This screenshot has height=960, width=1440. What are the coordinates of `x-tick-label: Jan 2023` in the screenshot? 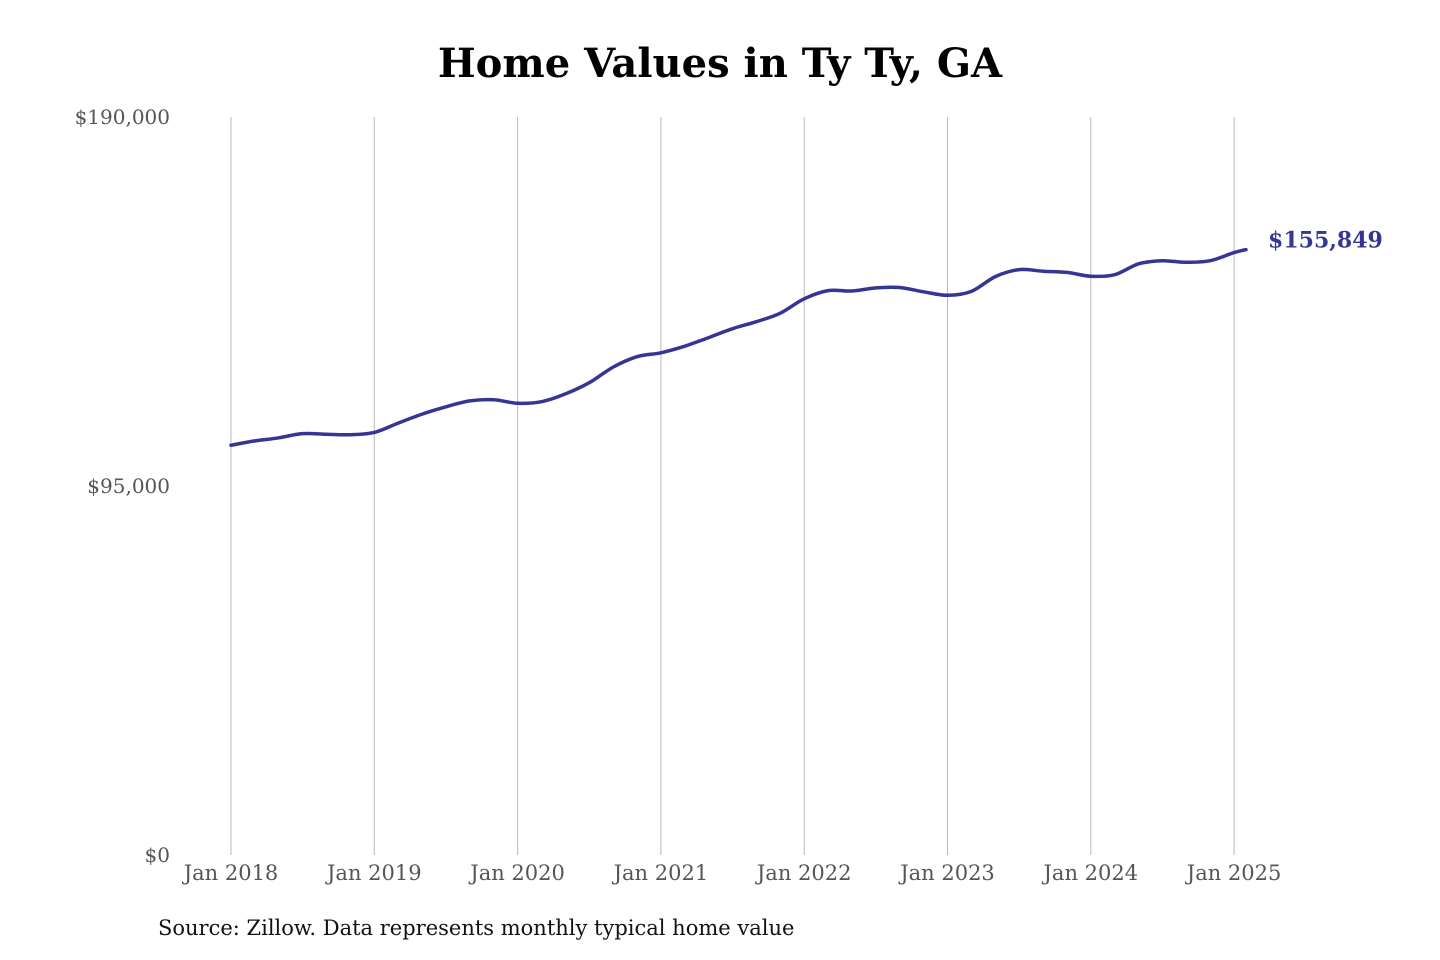 It's located at (946, 873).